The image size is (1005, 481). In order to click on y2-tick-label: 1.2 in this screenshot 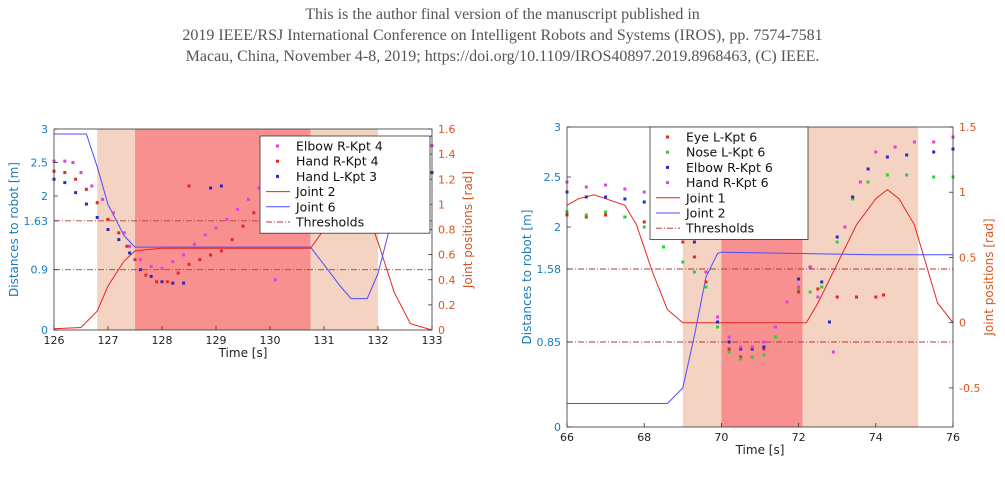, I will do `click(447, 179)`.